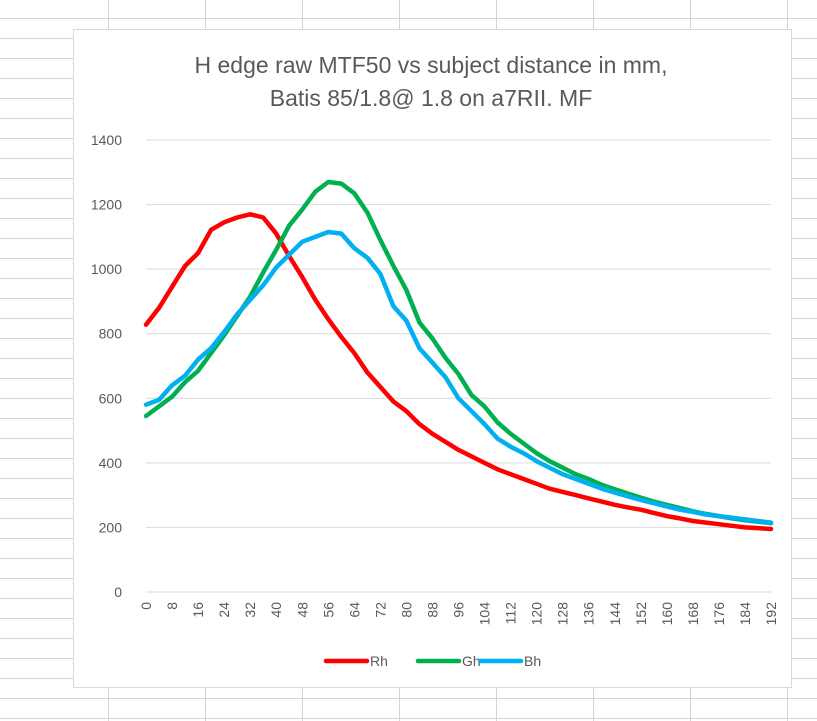  I want to click on x-tick-label: 128, so click(563, 614).